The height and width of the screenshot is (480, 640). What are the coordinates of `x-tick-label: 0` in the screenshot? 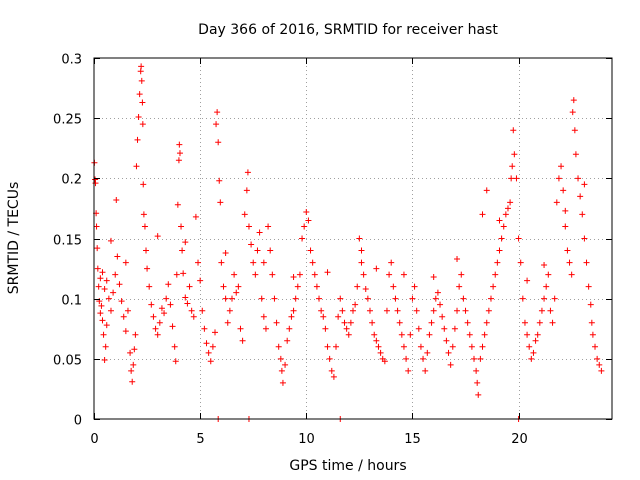 It's located at (94, 439).